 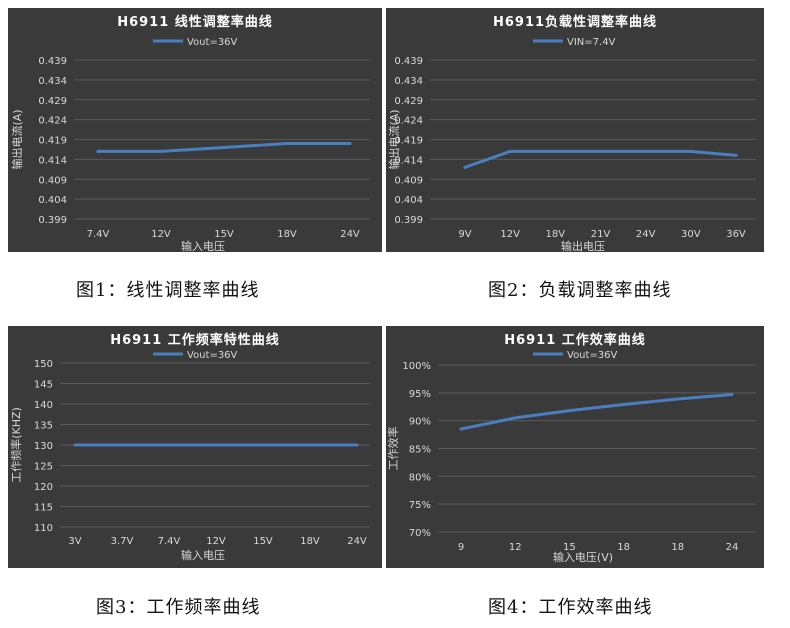 What do you see at coordinates (569, 547) in the screenshot?
I see `x-tick-label: 15` at bounding box center [569, 547].